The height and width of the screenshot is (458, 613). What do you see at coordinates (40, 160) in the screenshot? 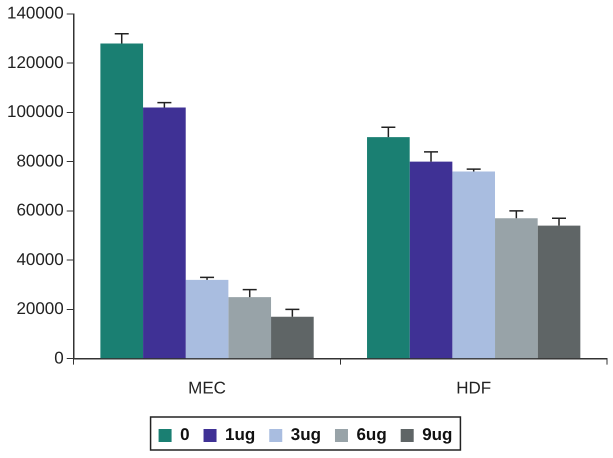
I see `y-tick-label: 80000` at bounding box center [40, 160].